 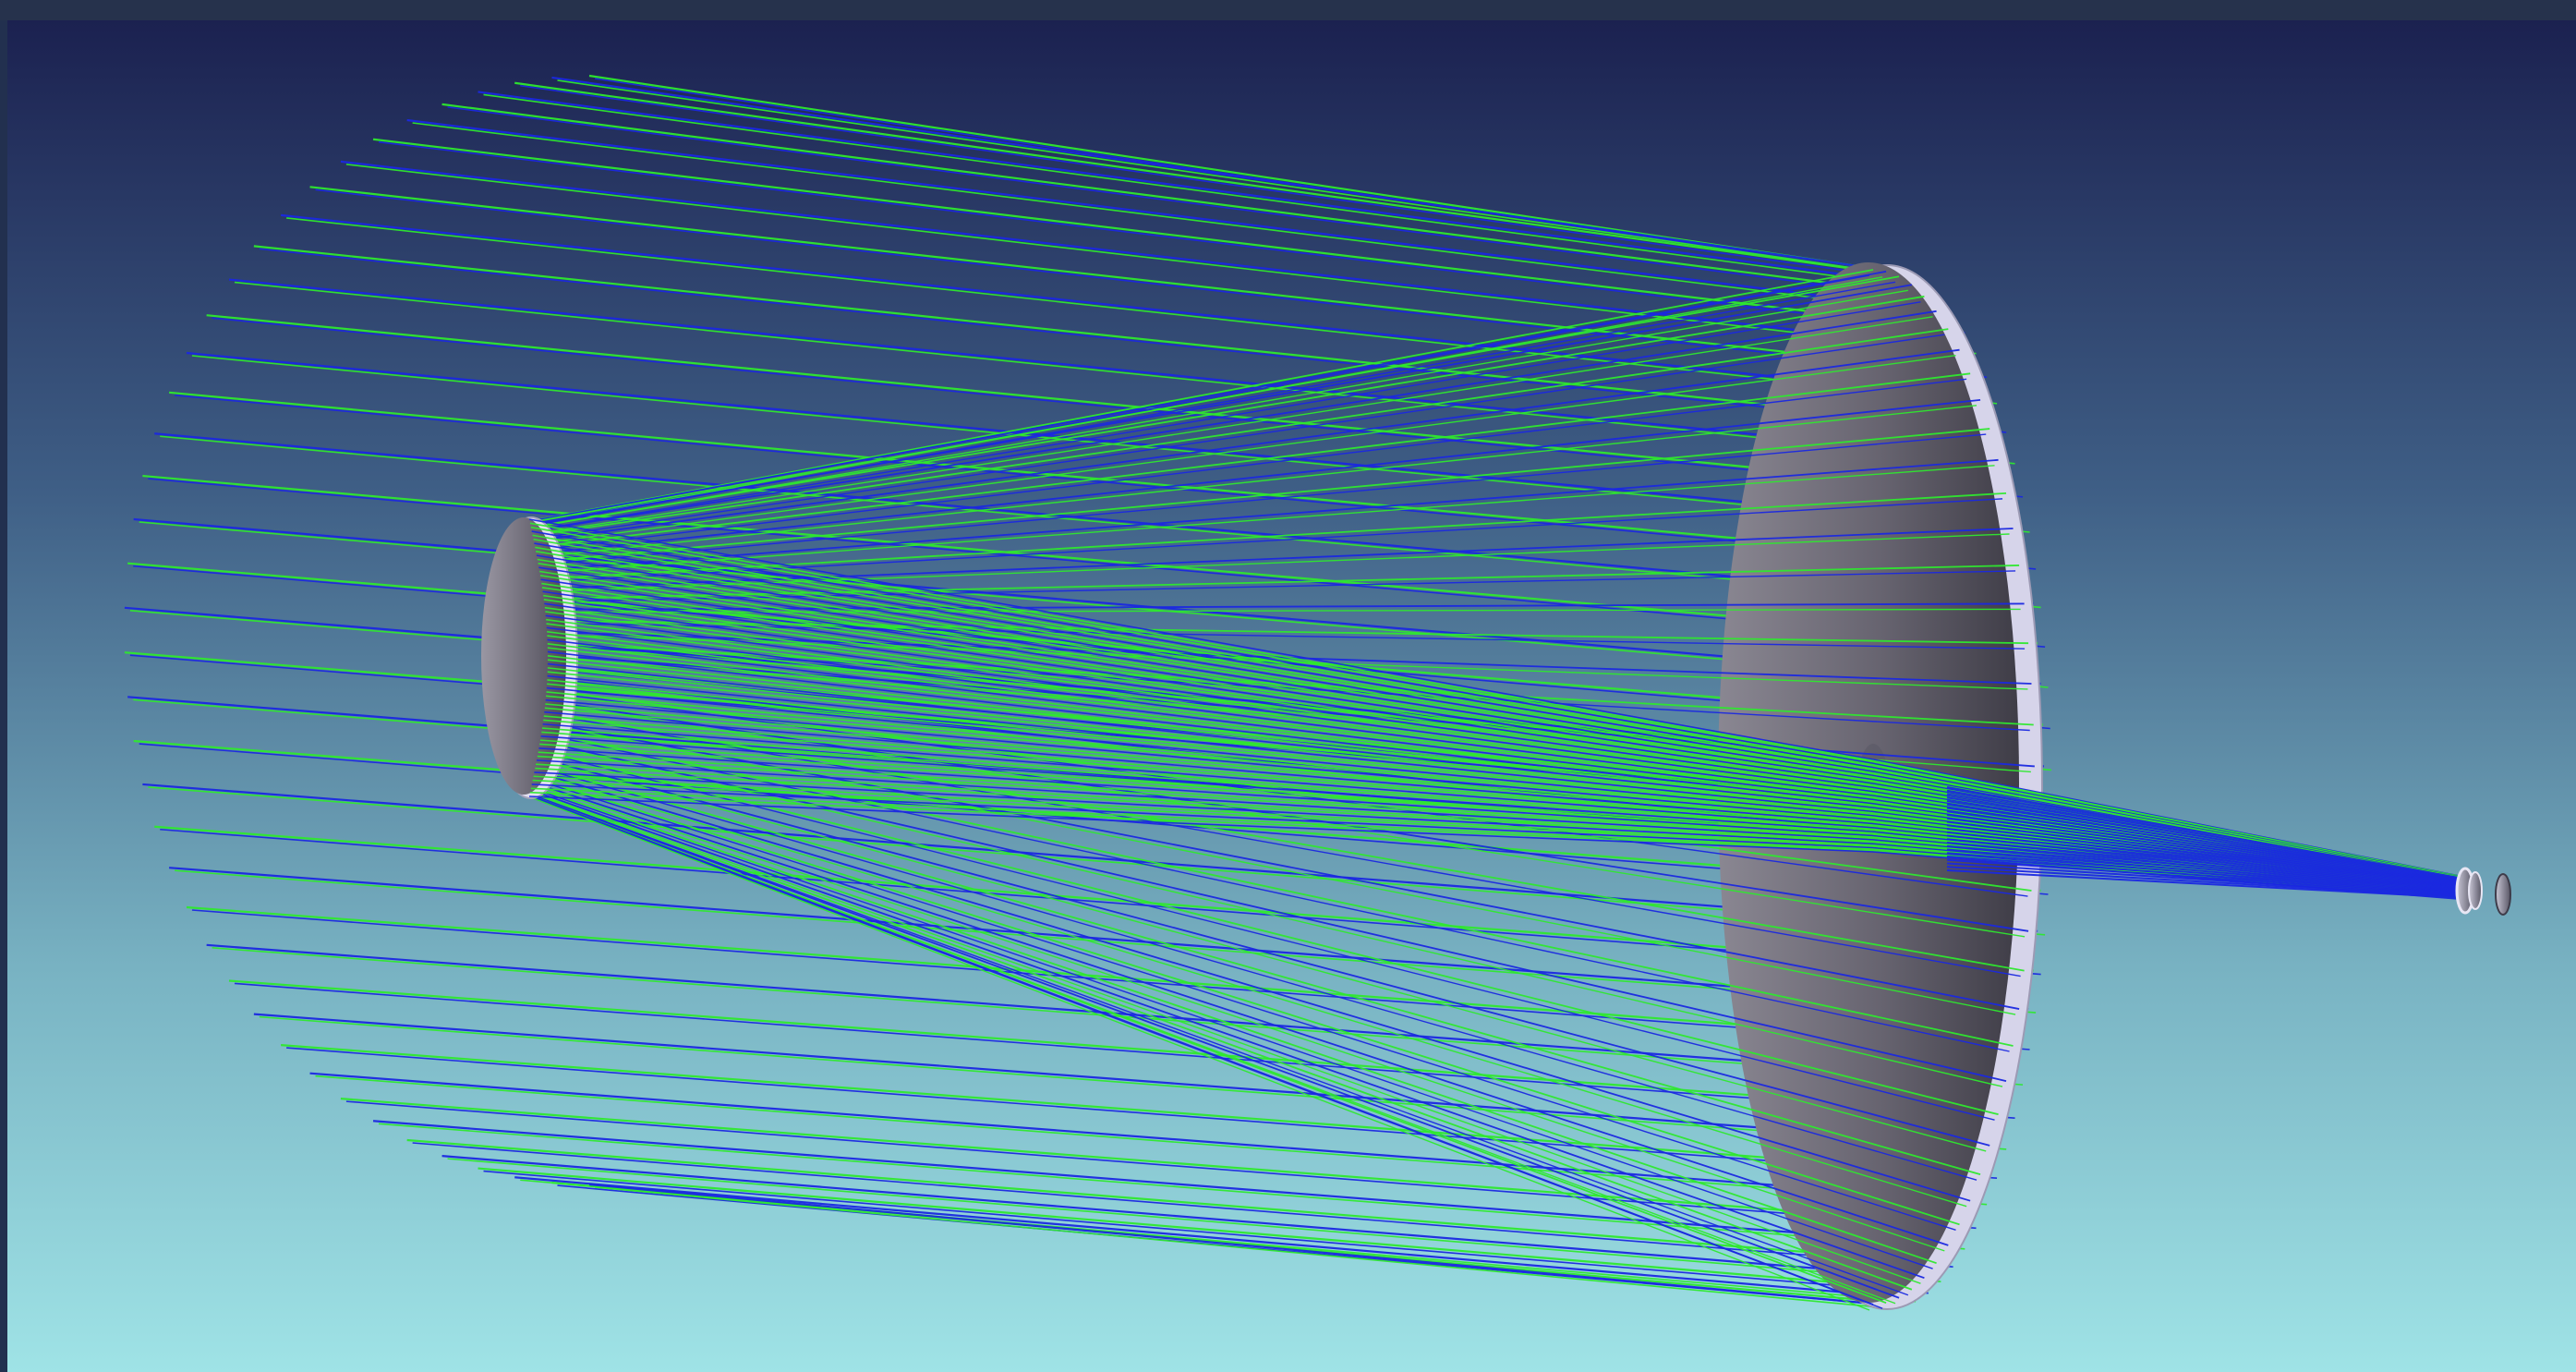 I want to click on secondary-mirror-face, so click(x=523, y=656).